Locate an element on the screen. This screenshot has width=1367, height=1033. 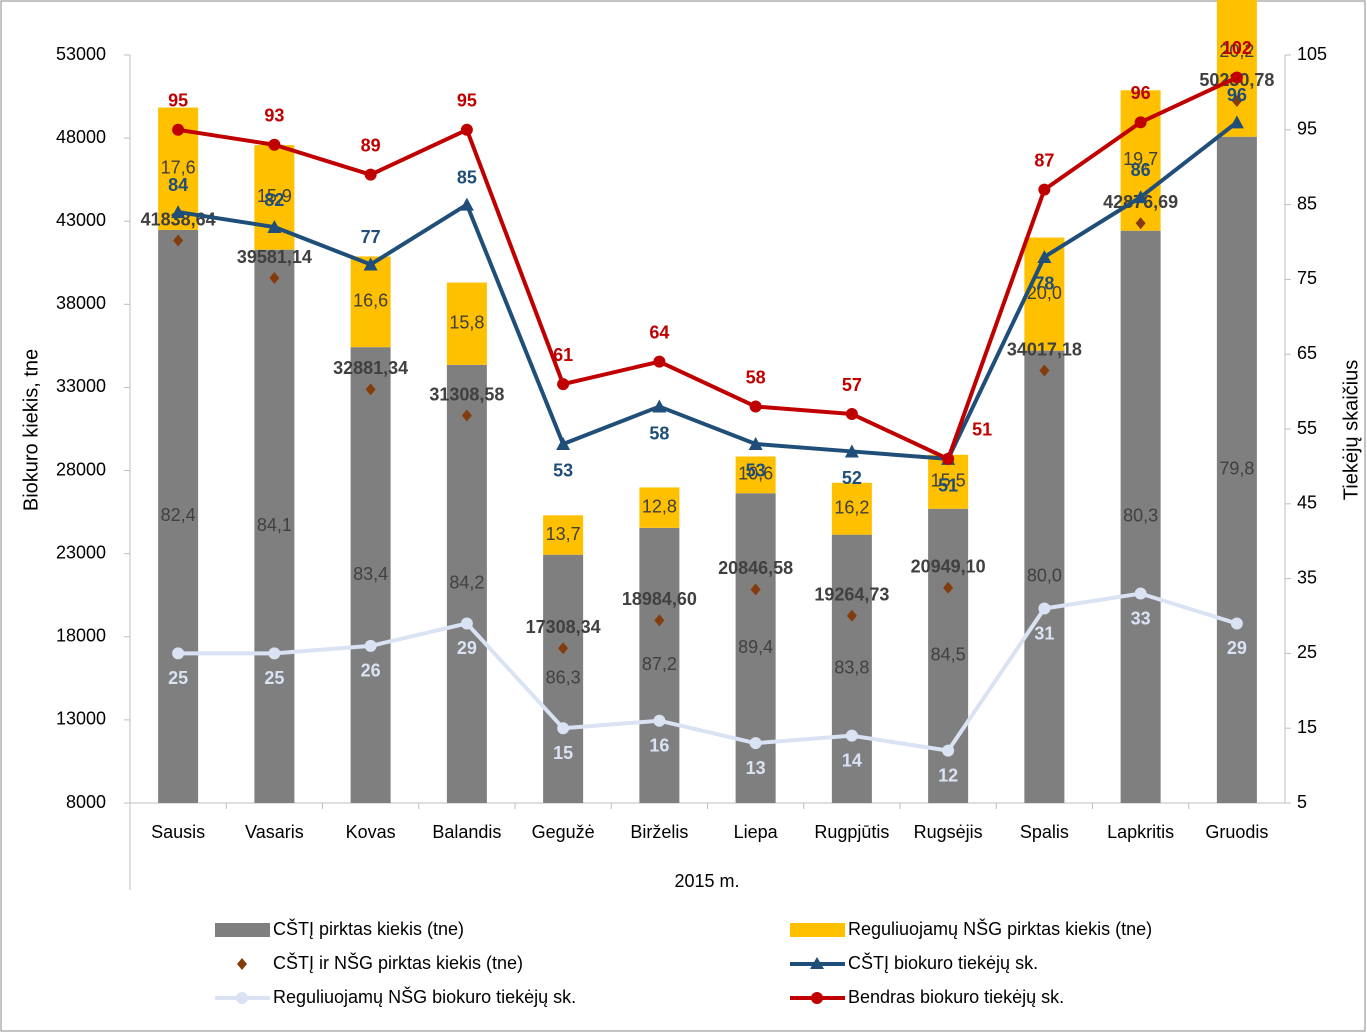
percent-label: 16,2 is located at coordinates (851, 507).